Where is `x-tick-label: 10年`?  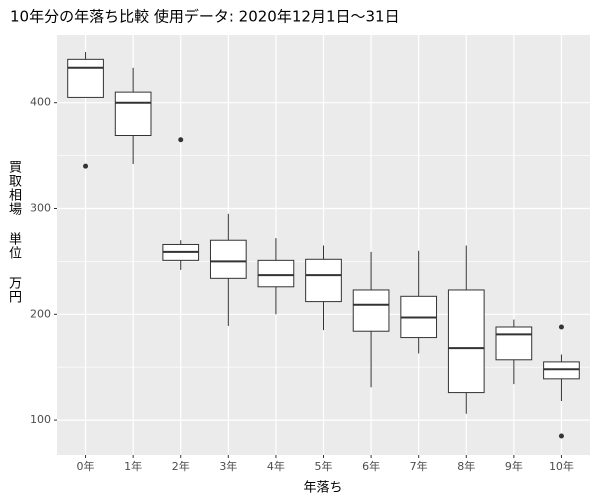
x-tick-label: 10年 is located at coordinates (561, 466).